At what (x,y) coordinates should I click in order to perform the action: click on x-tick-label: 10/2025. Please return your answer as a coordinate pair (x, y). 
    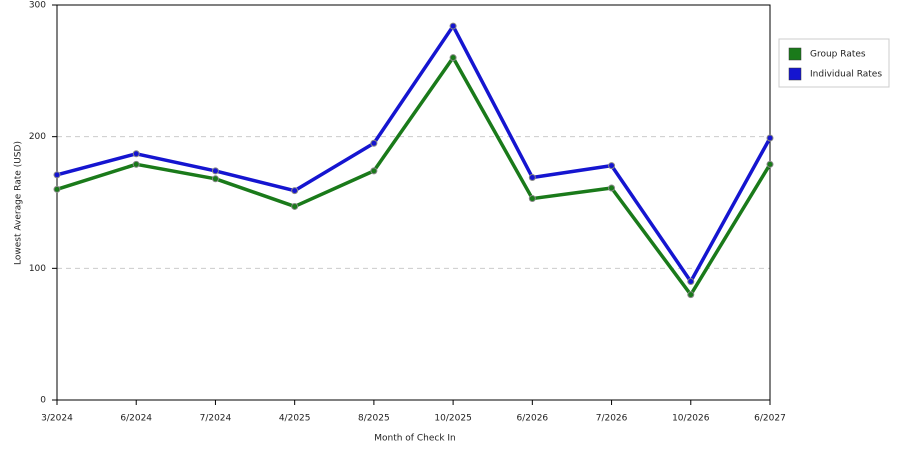
    Looking at the image, I should click on (452, 419).